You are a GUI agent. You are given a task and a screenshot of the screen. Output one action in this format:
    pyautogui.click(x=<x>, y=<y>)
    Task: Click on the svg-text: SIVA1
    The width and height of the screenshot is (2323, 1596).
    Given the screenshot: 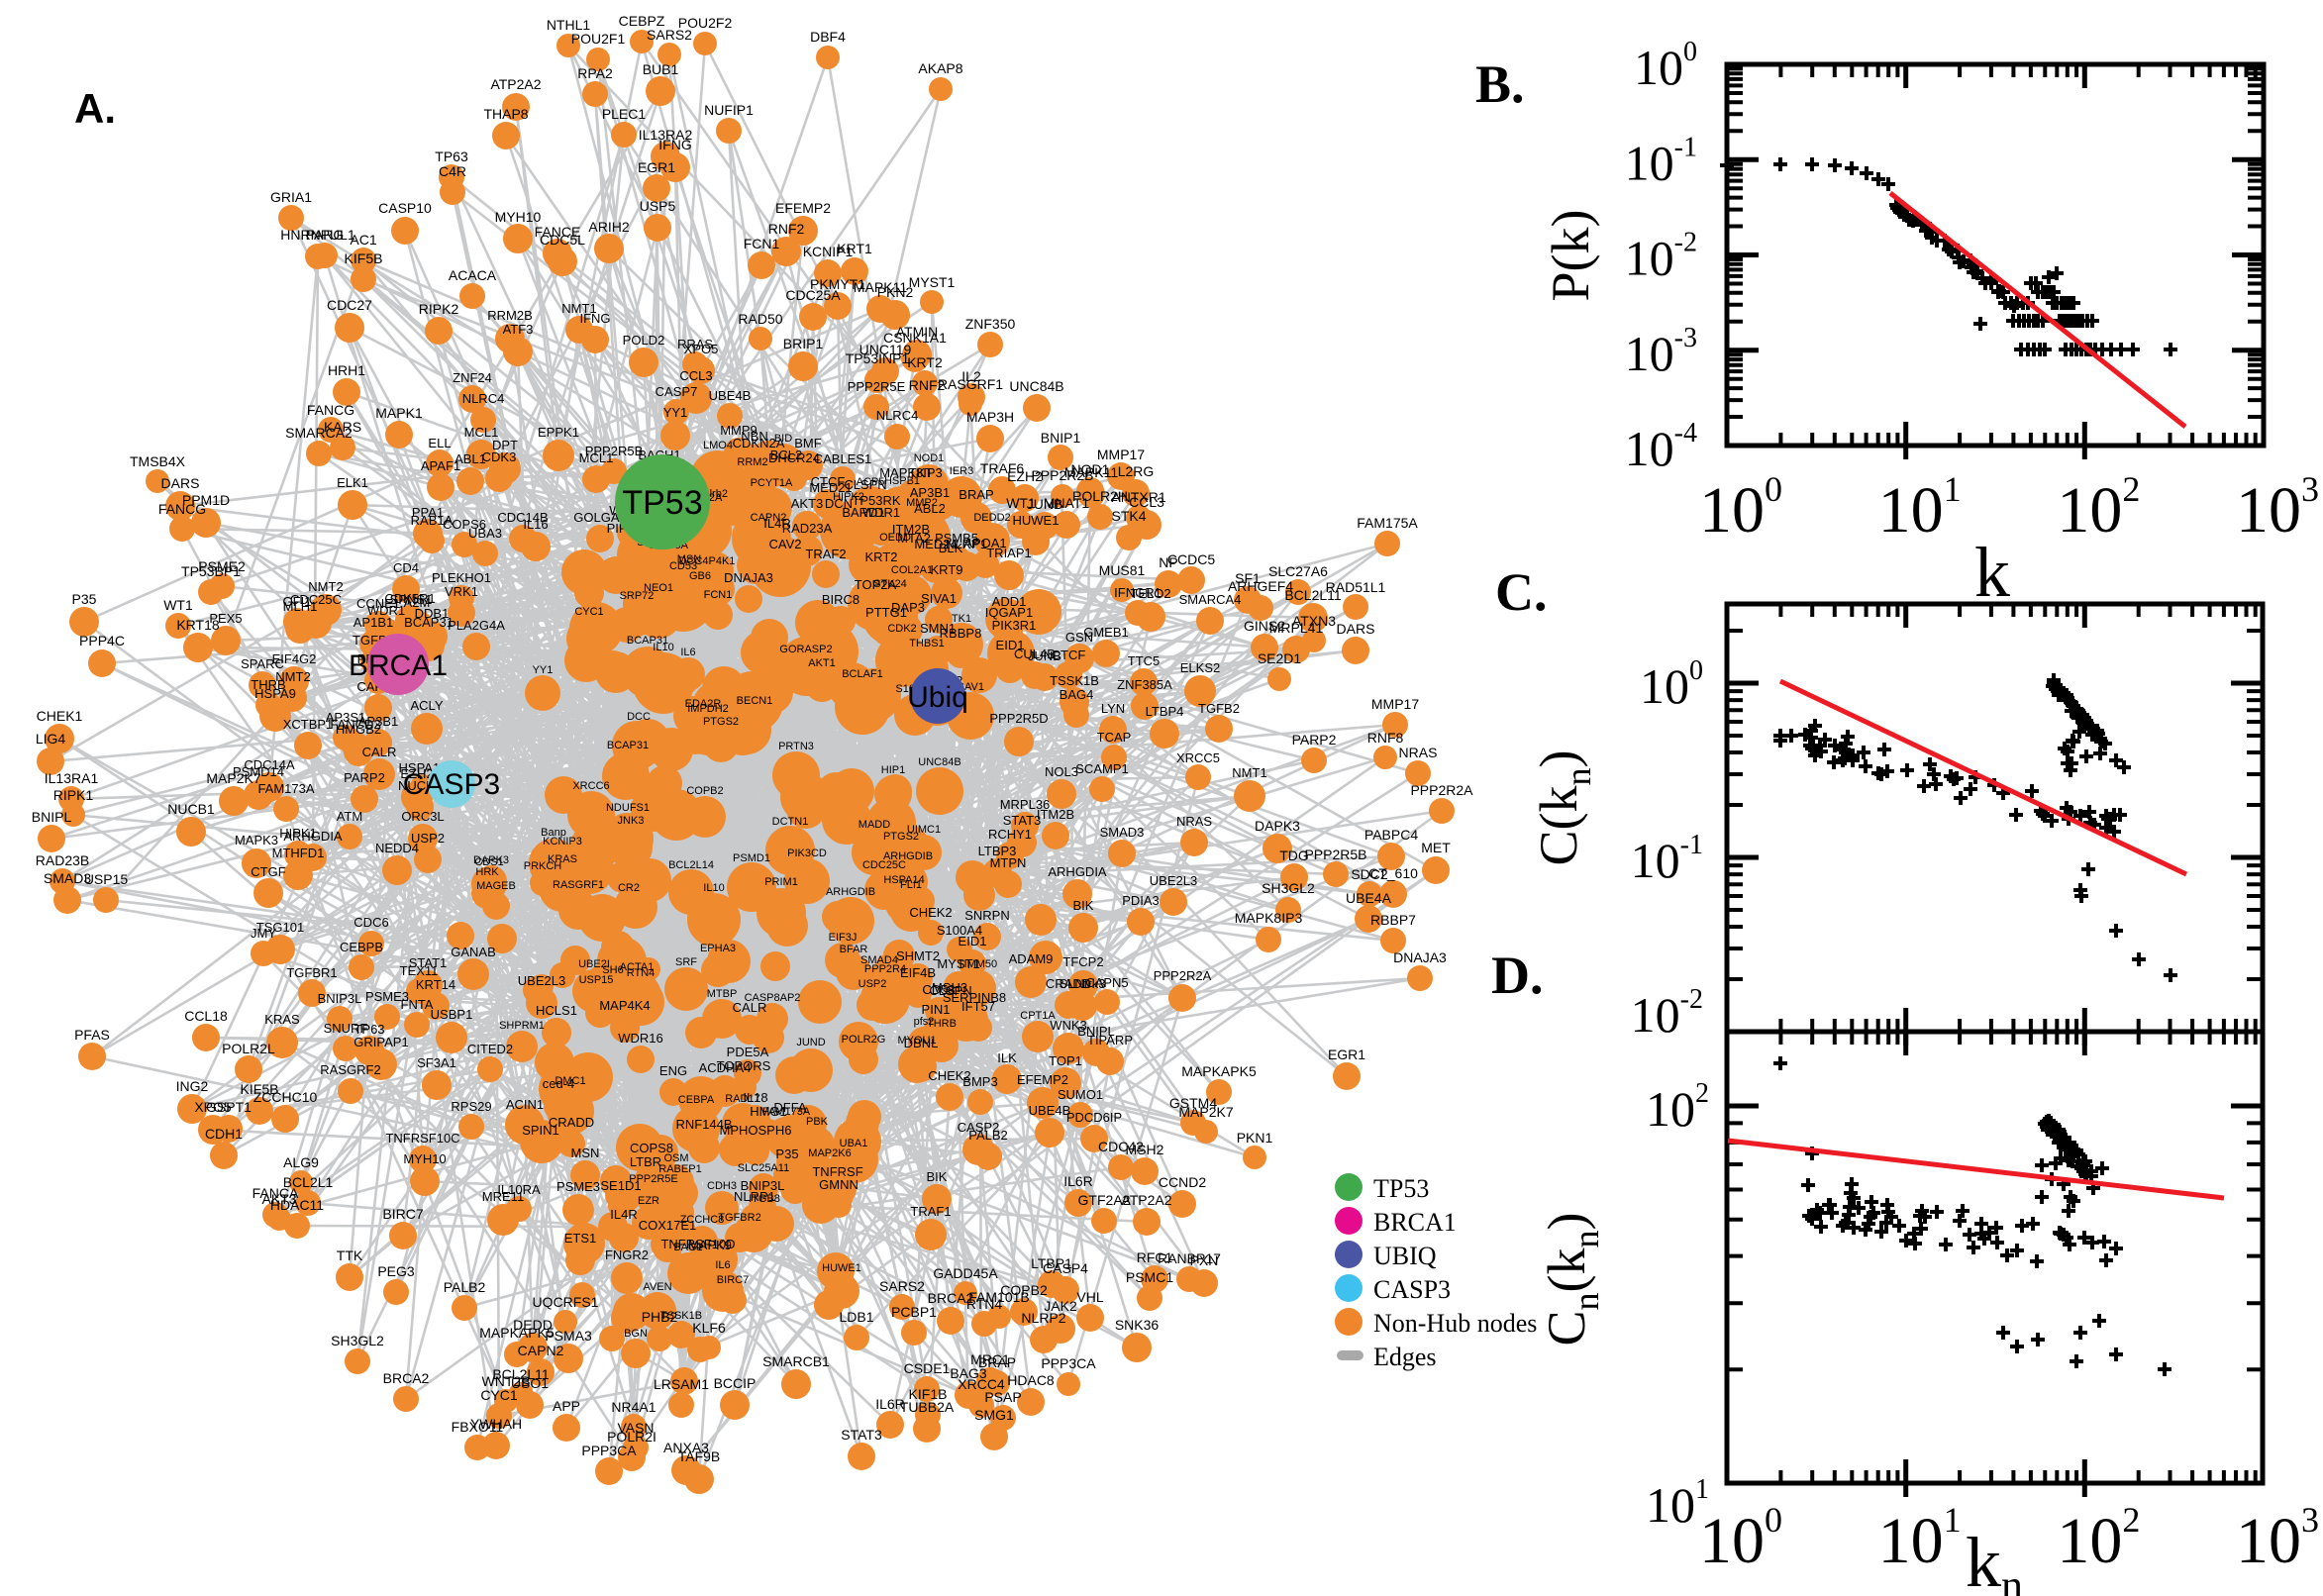 What is the action you would take?
    pyautogui.click(x=939, y=598)
    